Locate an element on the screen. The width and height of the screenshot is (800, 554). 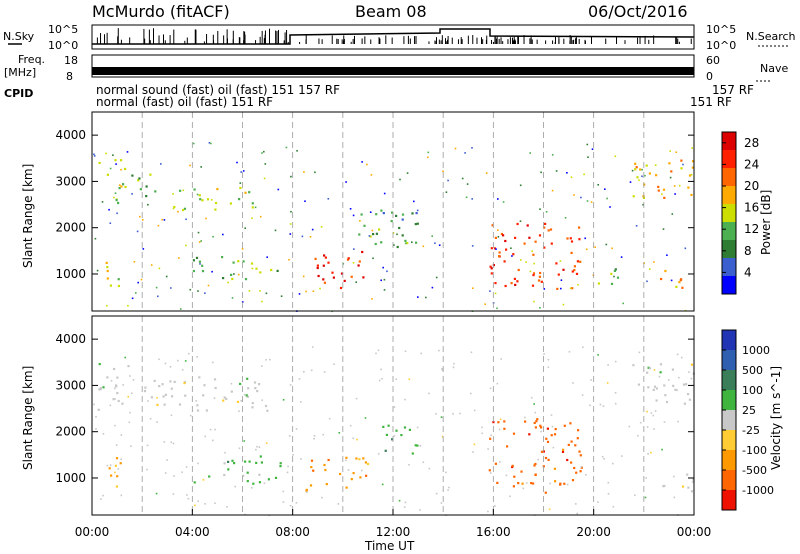
velocity-y-axis-label: Slant Range [km] is located at coordinates (28, 418).